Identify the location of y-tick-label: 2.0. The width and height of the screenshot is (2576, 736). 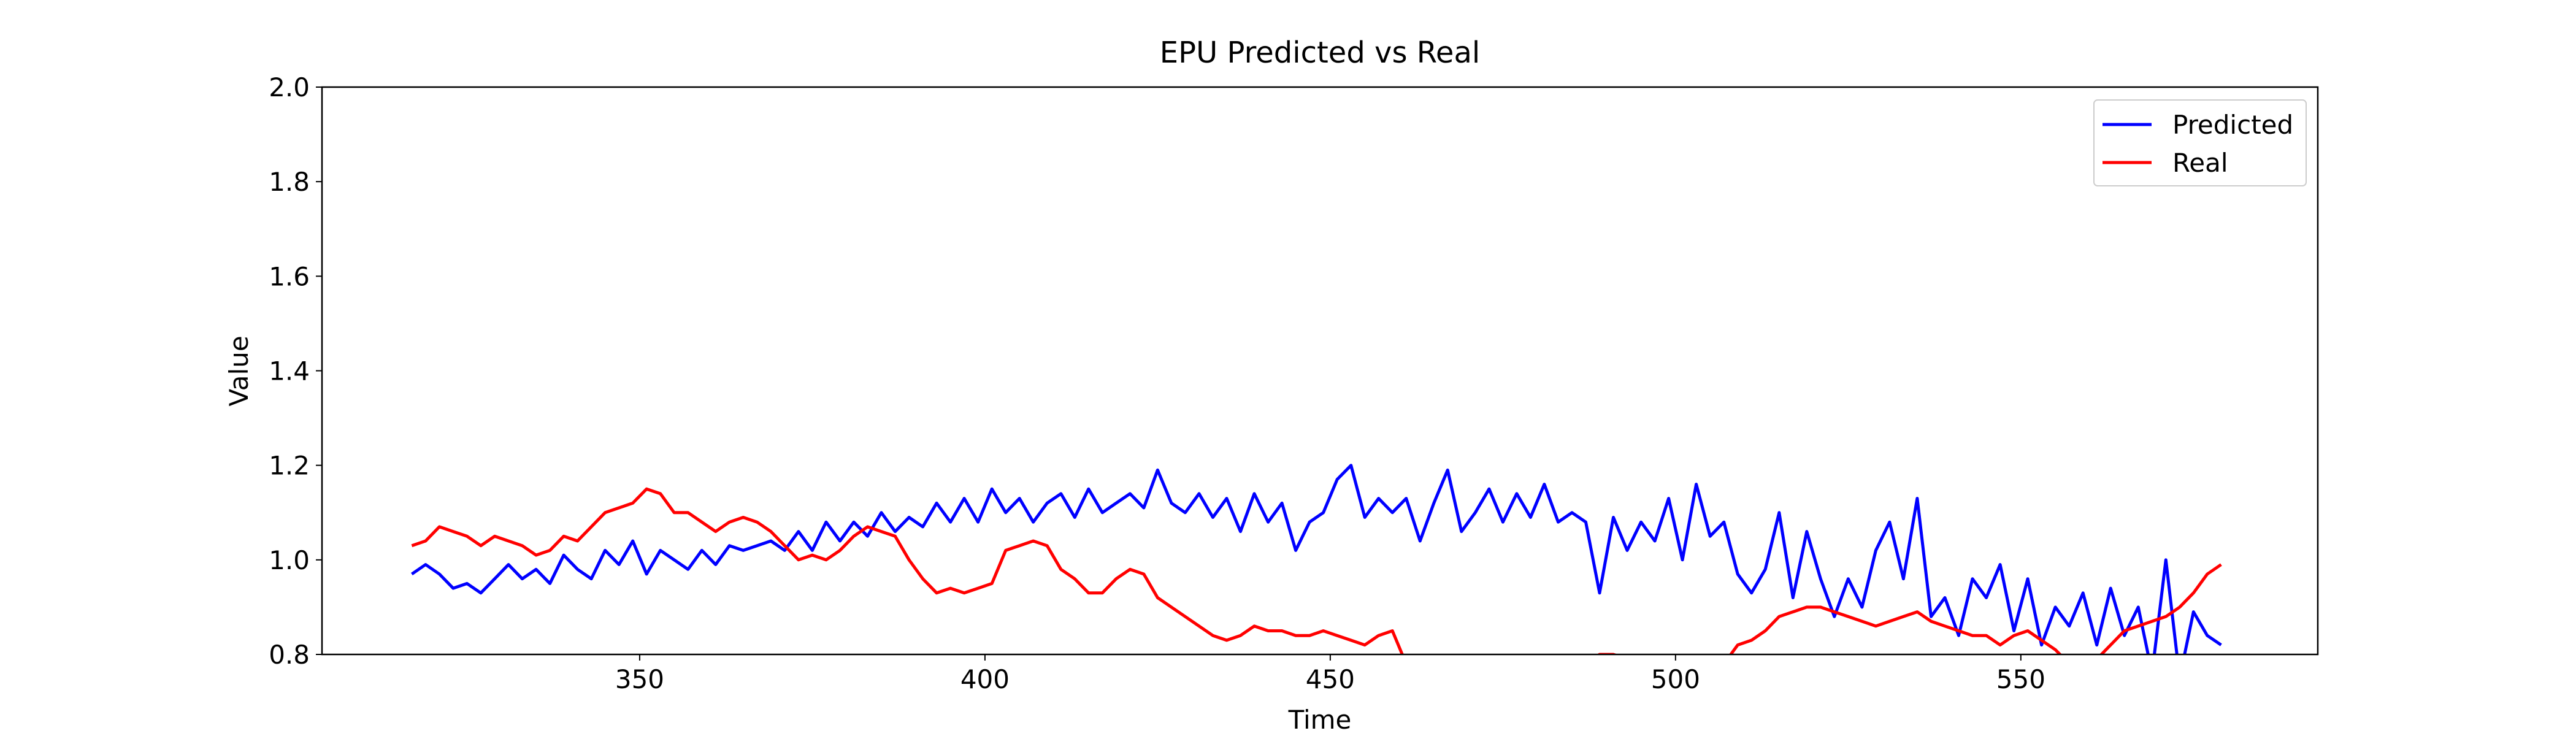
(289, 87).